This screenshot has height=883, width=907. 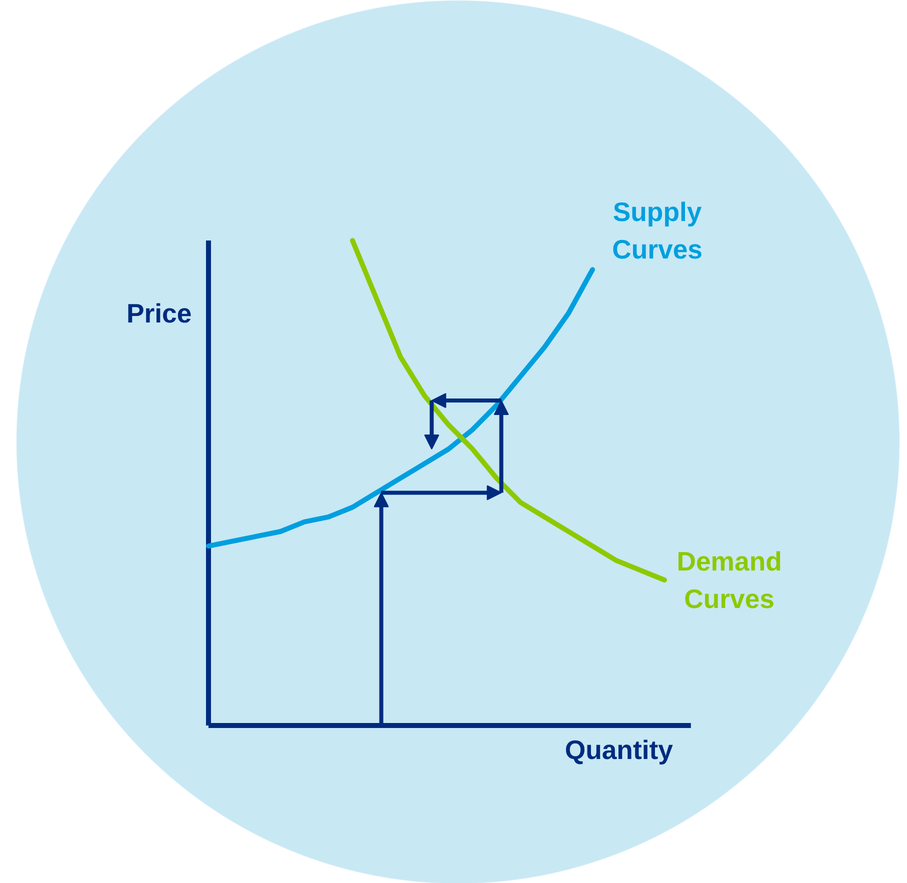 I want to click on x-axis-title: Quantity, so click(x=619, y=750).